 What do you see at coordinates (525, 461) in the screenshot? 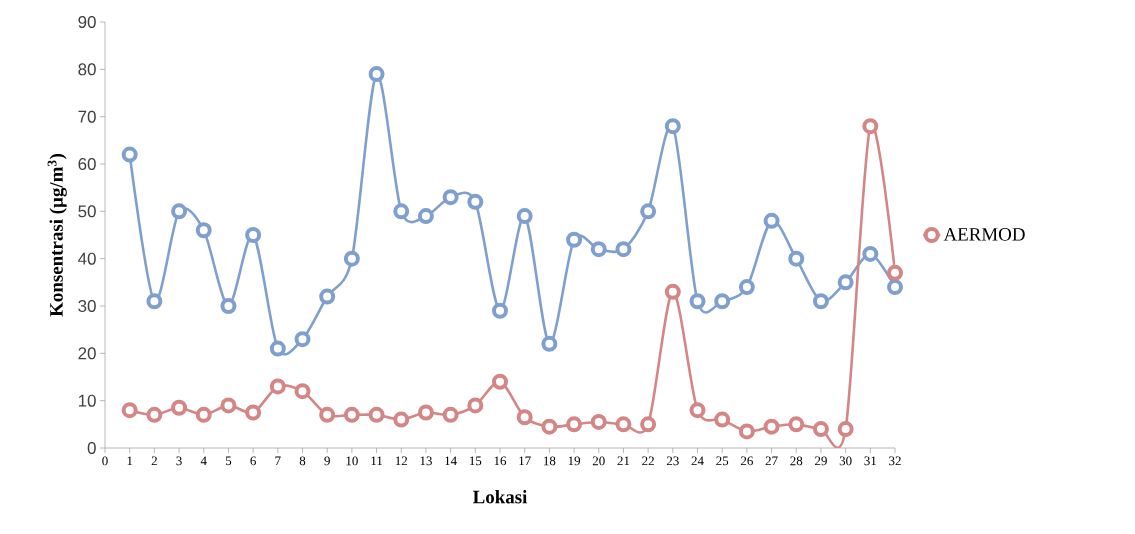
I see `x-tick-label: 17` at bounding box center [525, 461].